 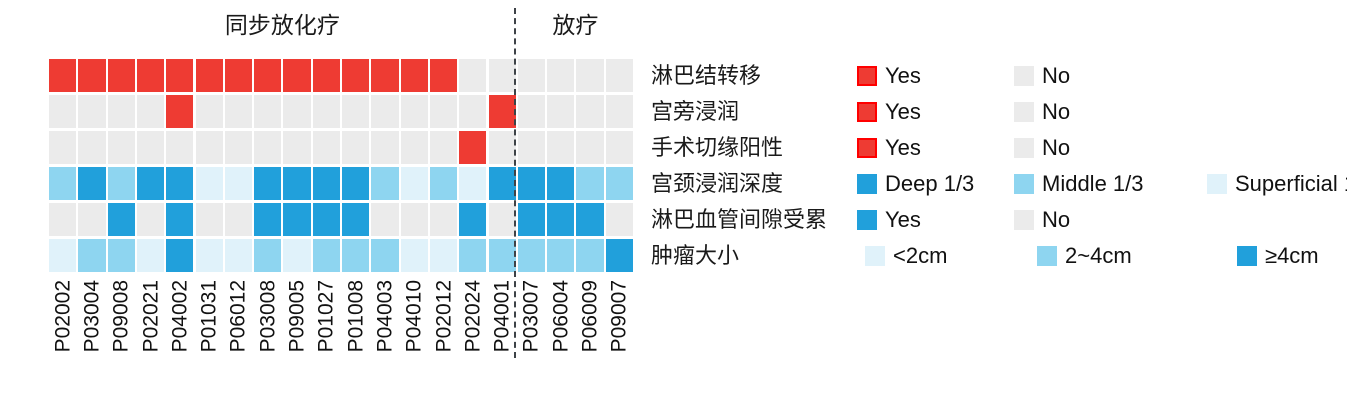 What do you see at coordinates (282, 25) in the screenshot?
I see `group-title-0: 同步放化疗` at bounding box center [282, 25].